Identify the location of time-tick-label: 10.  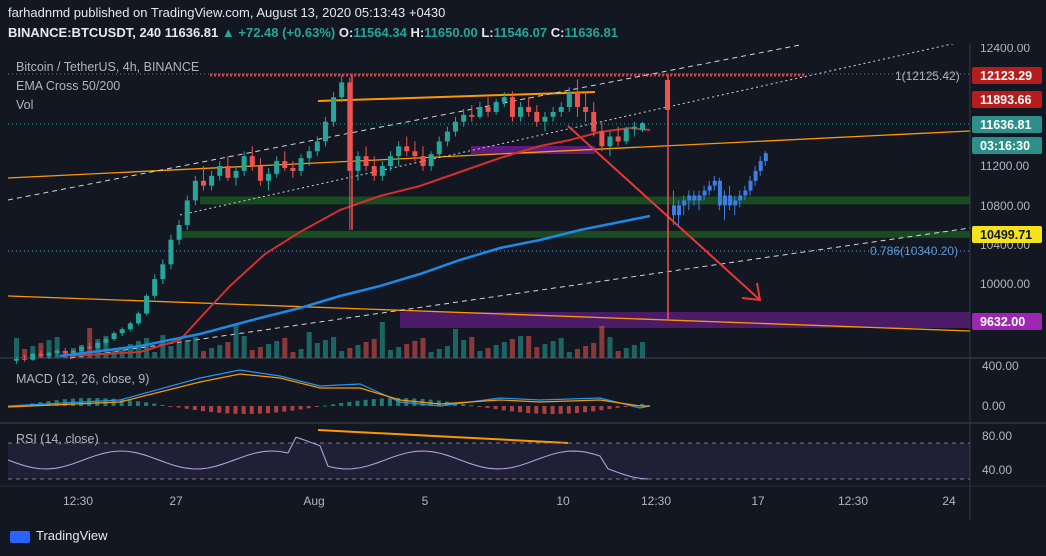
(563, 501).